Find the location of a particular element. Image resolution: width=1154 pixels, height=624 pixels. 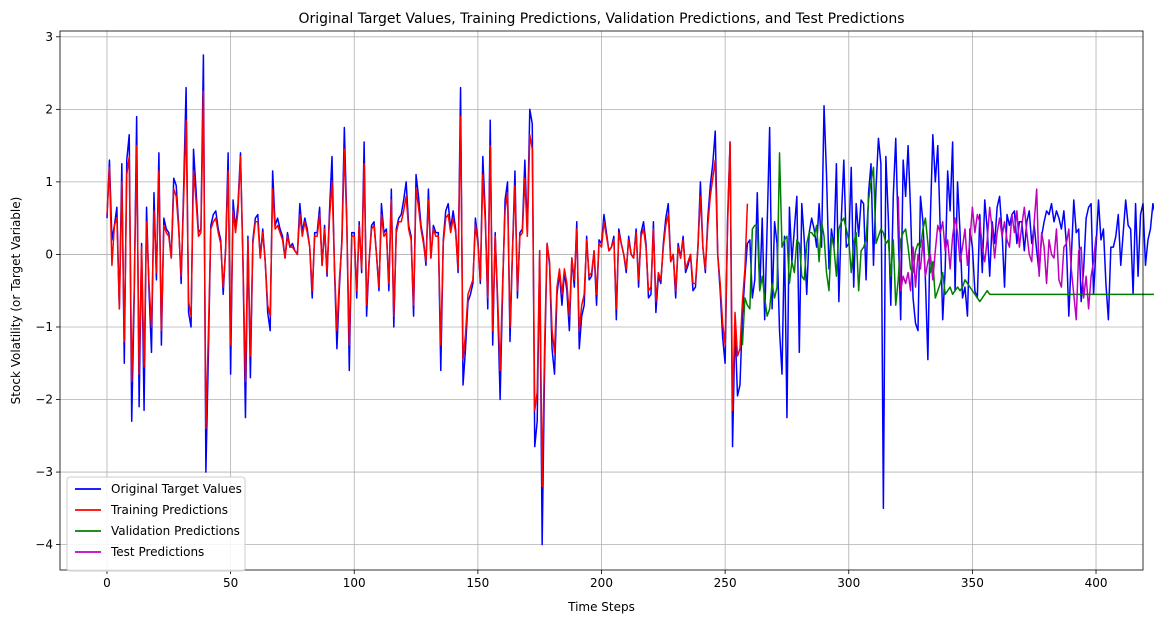

x-tick-label: 350 is located at coordinates (972, 583).